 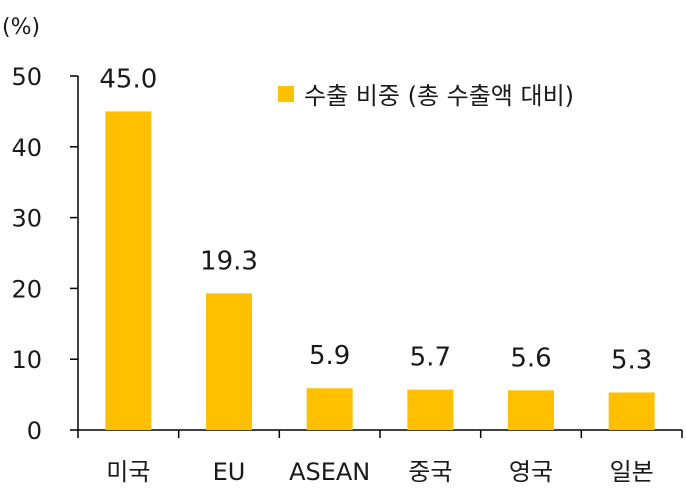 I want to click on y-tick-label: 0, so click(x=34, y=431).